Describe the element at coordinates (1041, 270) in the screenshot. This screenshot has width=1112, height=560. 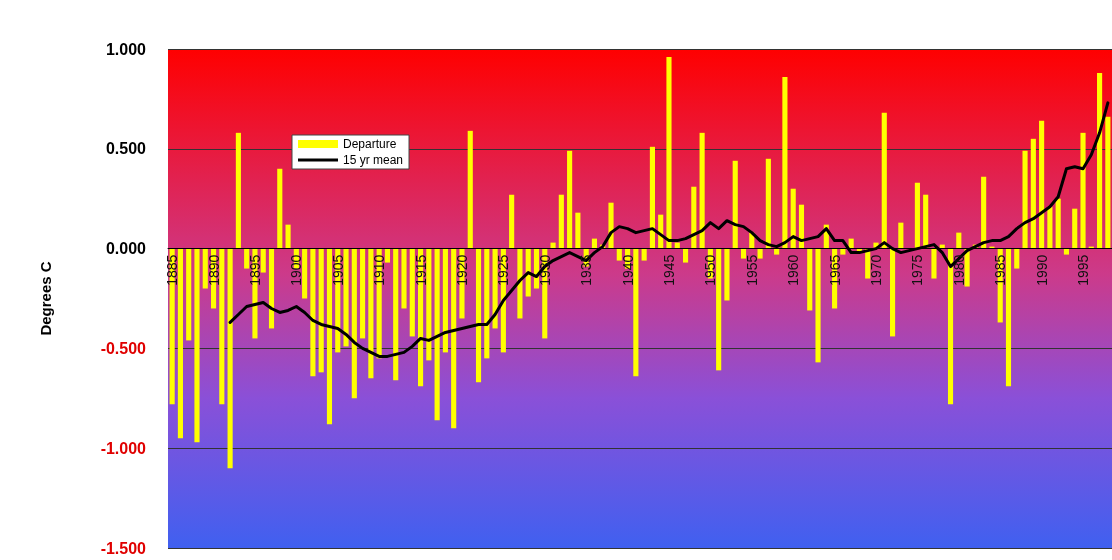
I see `x-tick-label: 1990` at that location.